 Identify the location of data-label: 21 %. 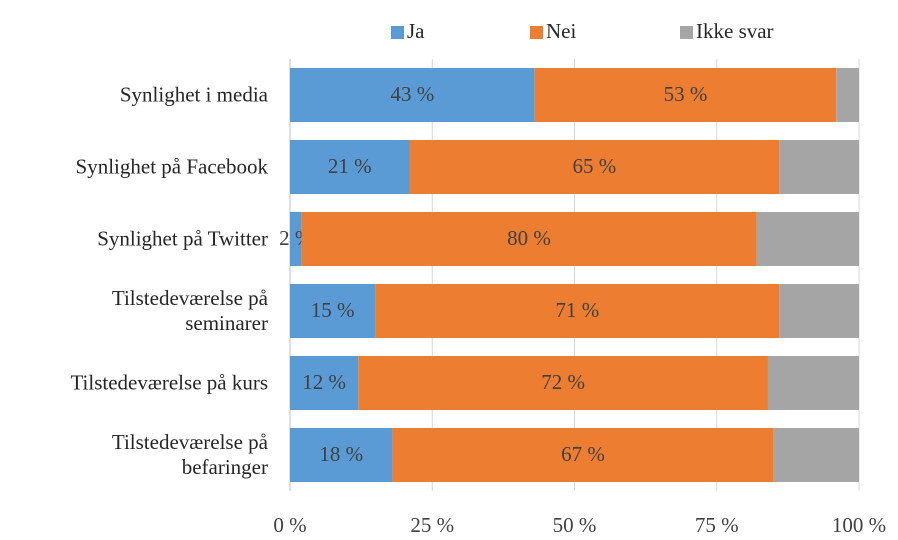
(350, 166).